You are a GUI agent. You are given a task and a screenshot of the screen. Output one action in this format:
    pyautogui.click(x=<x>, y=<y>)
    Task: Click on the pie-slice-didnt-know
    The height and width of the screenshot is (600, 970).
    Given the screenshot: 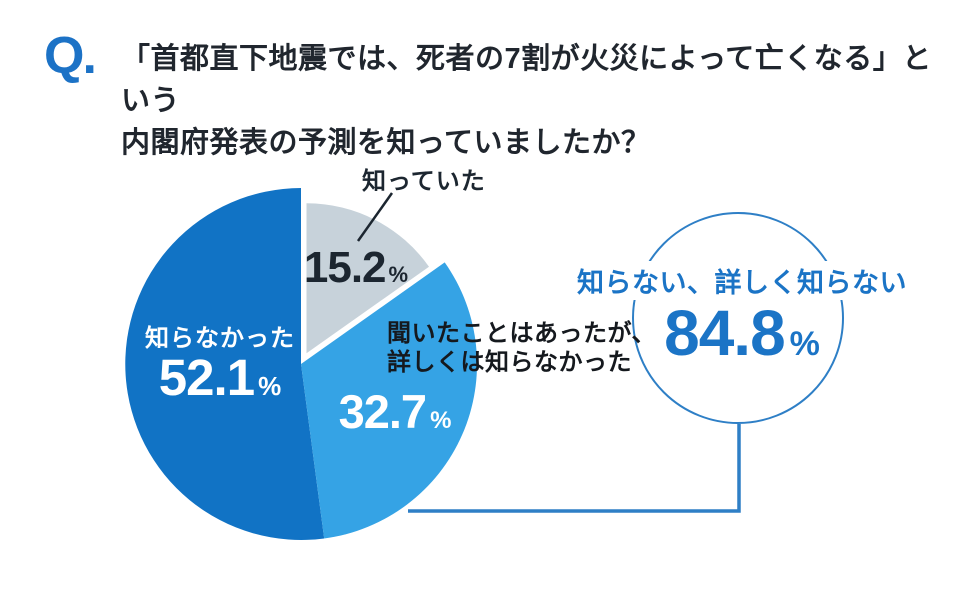 What is the action you would take?
    pyautogui.click(x=225, y=364)
    